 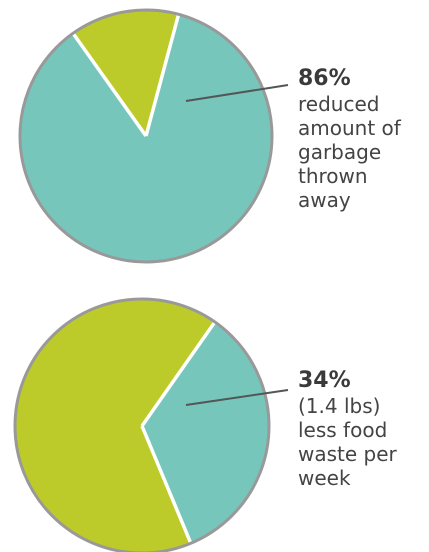 I want to click on callout-food-waste: 34% (1.4 lbs) less food waste per week, so click(x=362, y=429).